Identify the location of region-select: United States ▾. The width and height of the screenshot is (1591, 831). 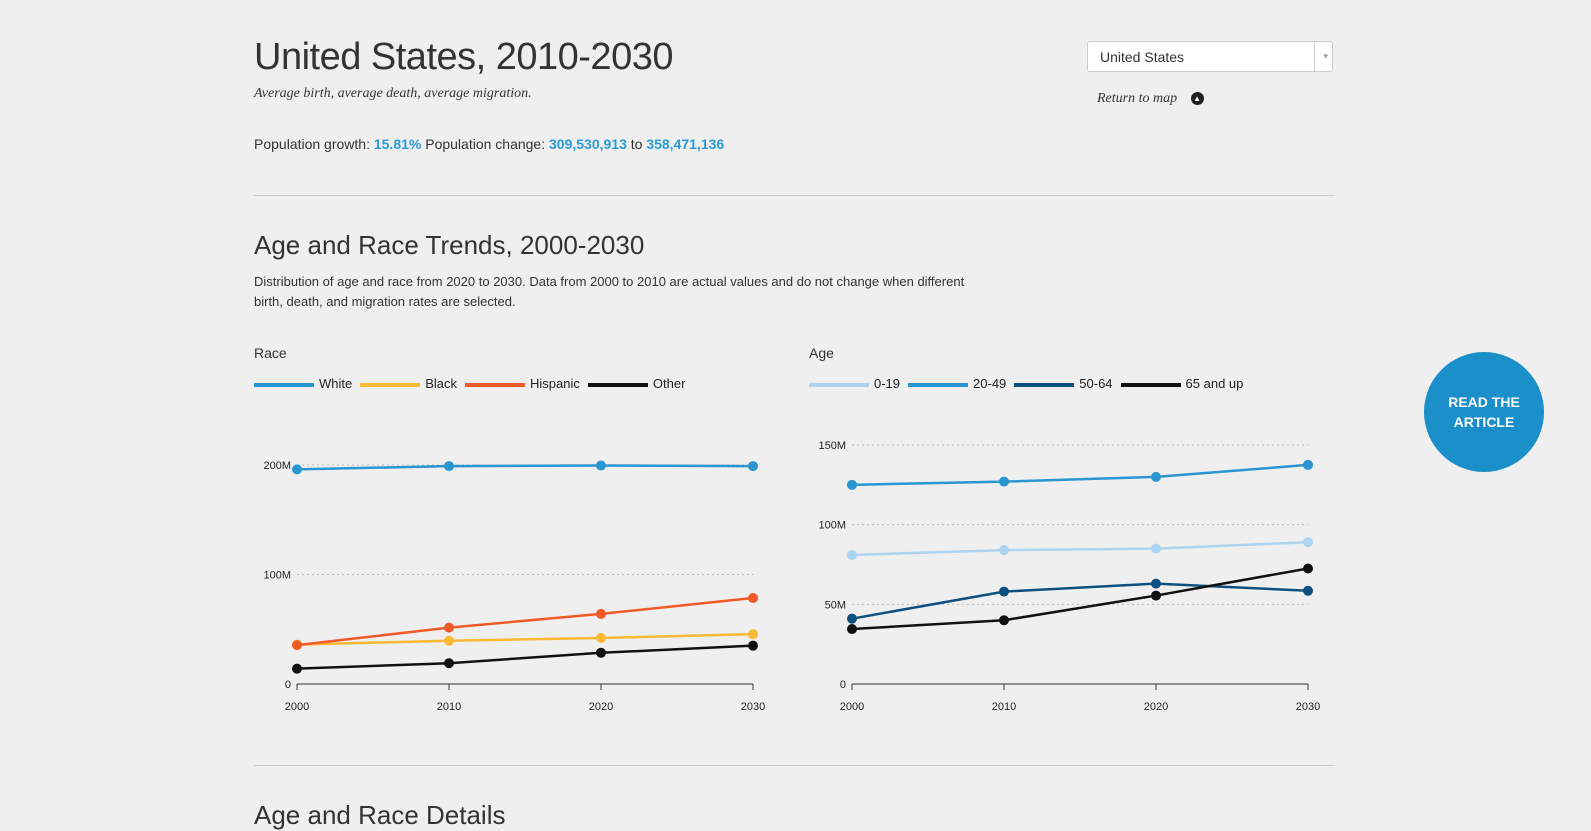
(1210, 56).